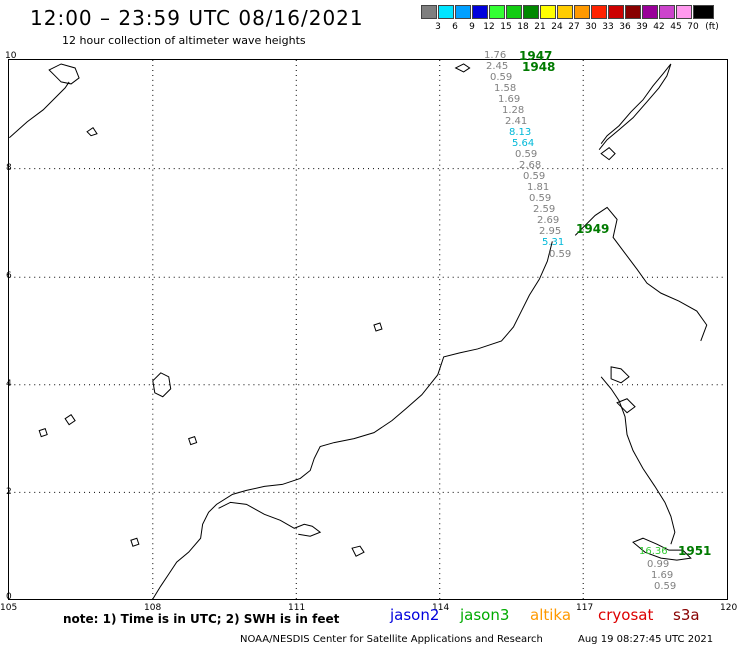  Describe the element at coordinates (497, 66) in the screenshot. I see `wave-height-value: 2.45` at that location.